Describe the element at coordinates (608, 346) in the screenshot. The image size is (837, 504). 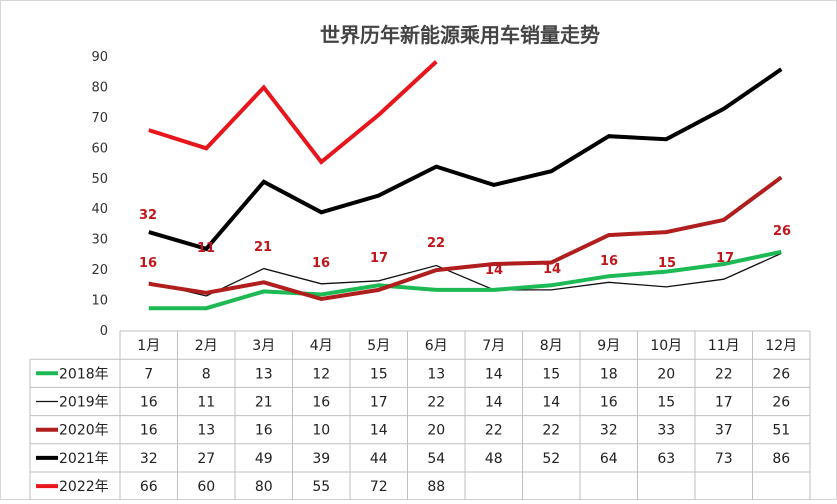
I see `x-tick-label: 9月` at that location.